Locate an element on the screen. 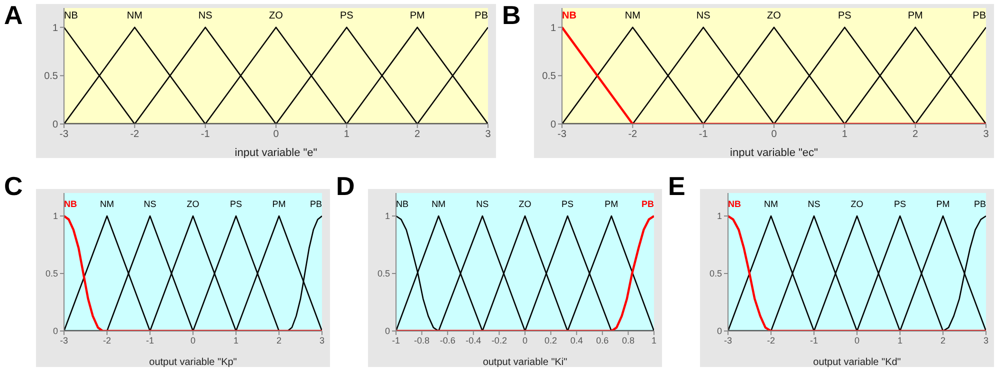  chart-title: B is located at coordinates (511, 15).